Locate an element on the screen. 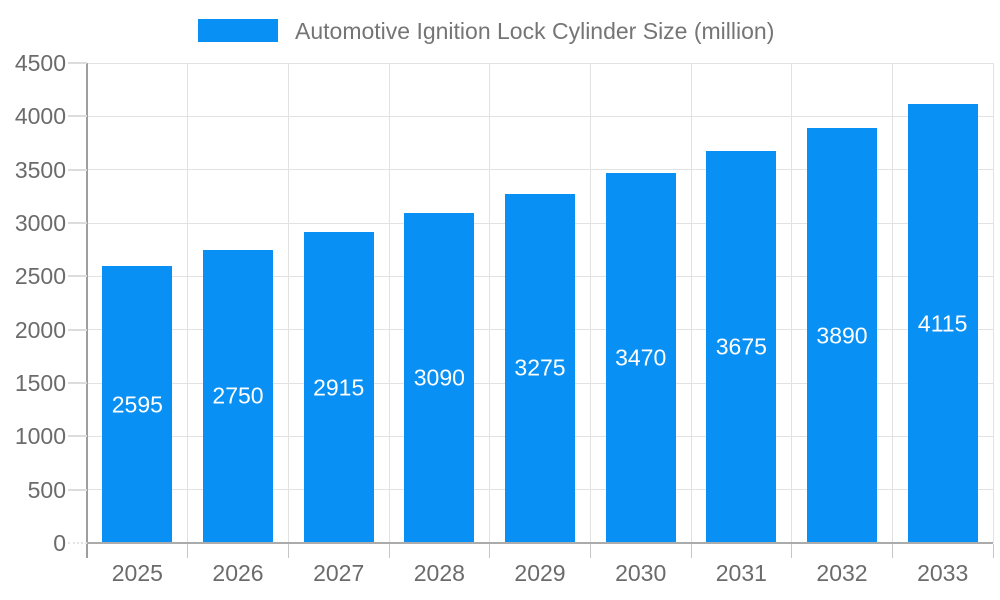  y-tick-label: 2000 is located at coordinates (40, 329).